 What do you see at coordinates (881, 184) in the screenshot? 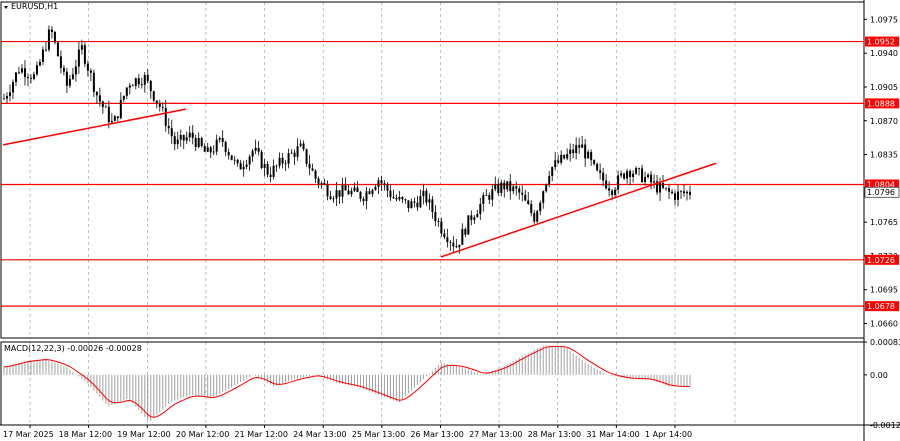
I see `level-price-label: 1.0804` at bounding box center [881, 184].